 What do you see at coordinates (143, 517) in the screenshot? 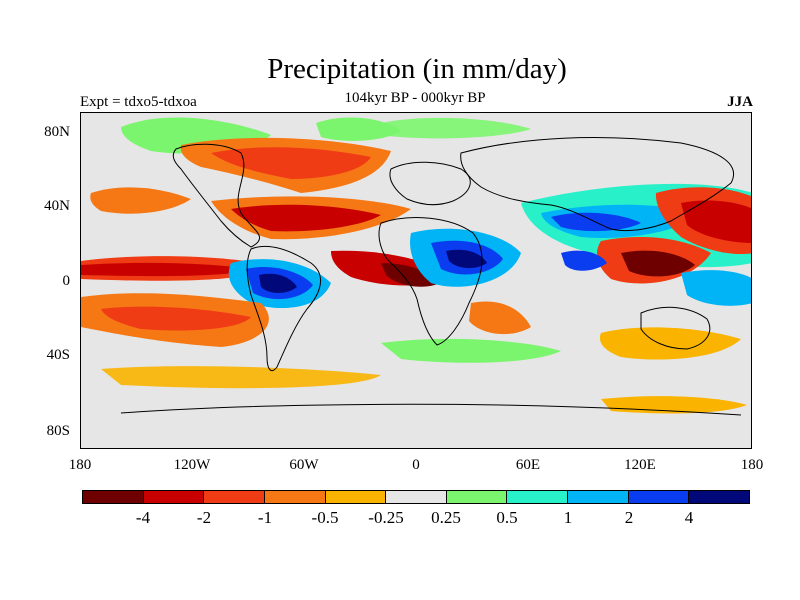
I see `colorbar-label: -4` at bounding box center [143, 517].